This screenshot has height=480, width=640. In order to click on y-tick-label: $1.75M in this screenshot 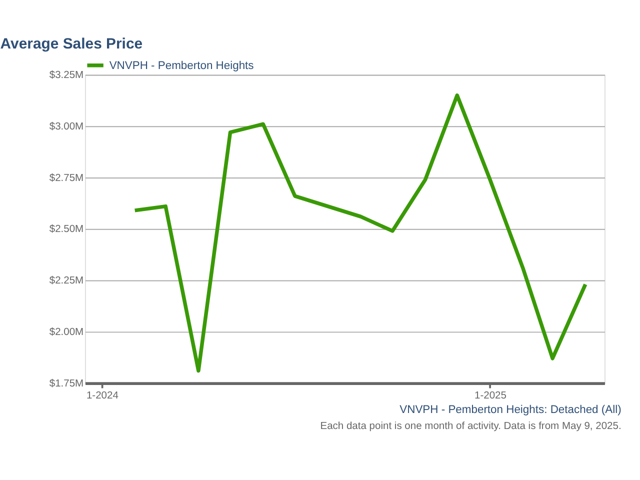, I will do `click(66, 384)`.